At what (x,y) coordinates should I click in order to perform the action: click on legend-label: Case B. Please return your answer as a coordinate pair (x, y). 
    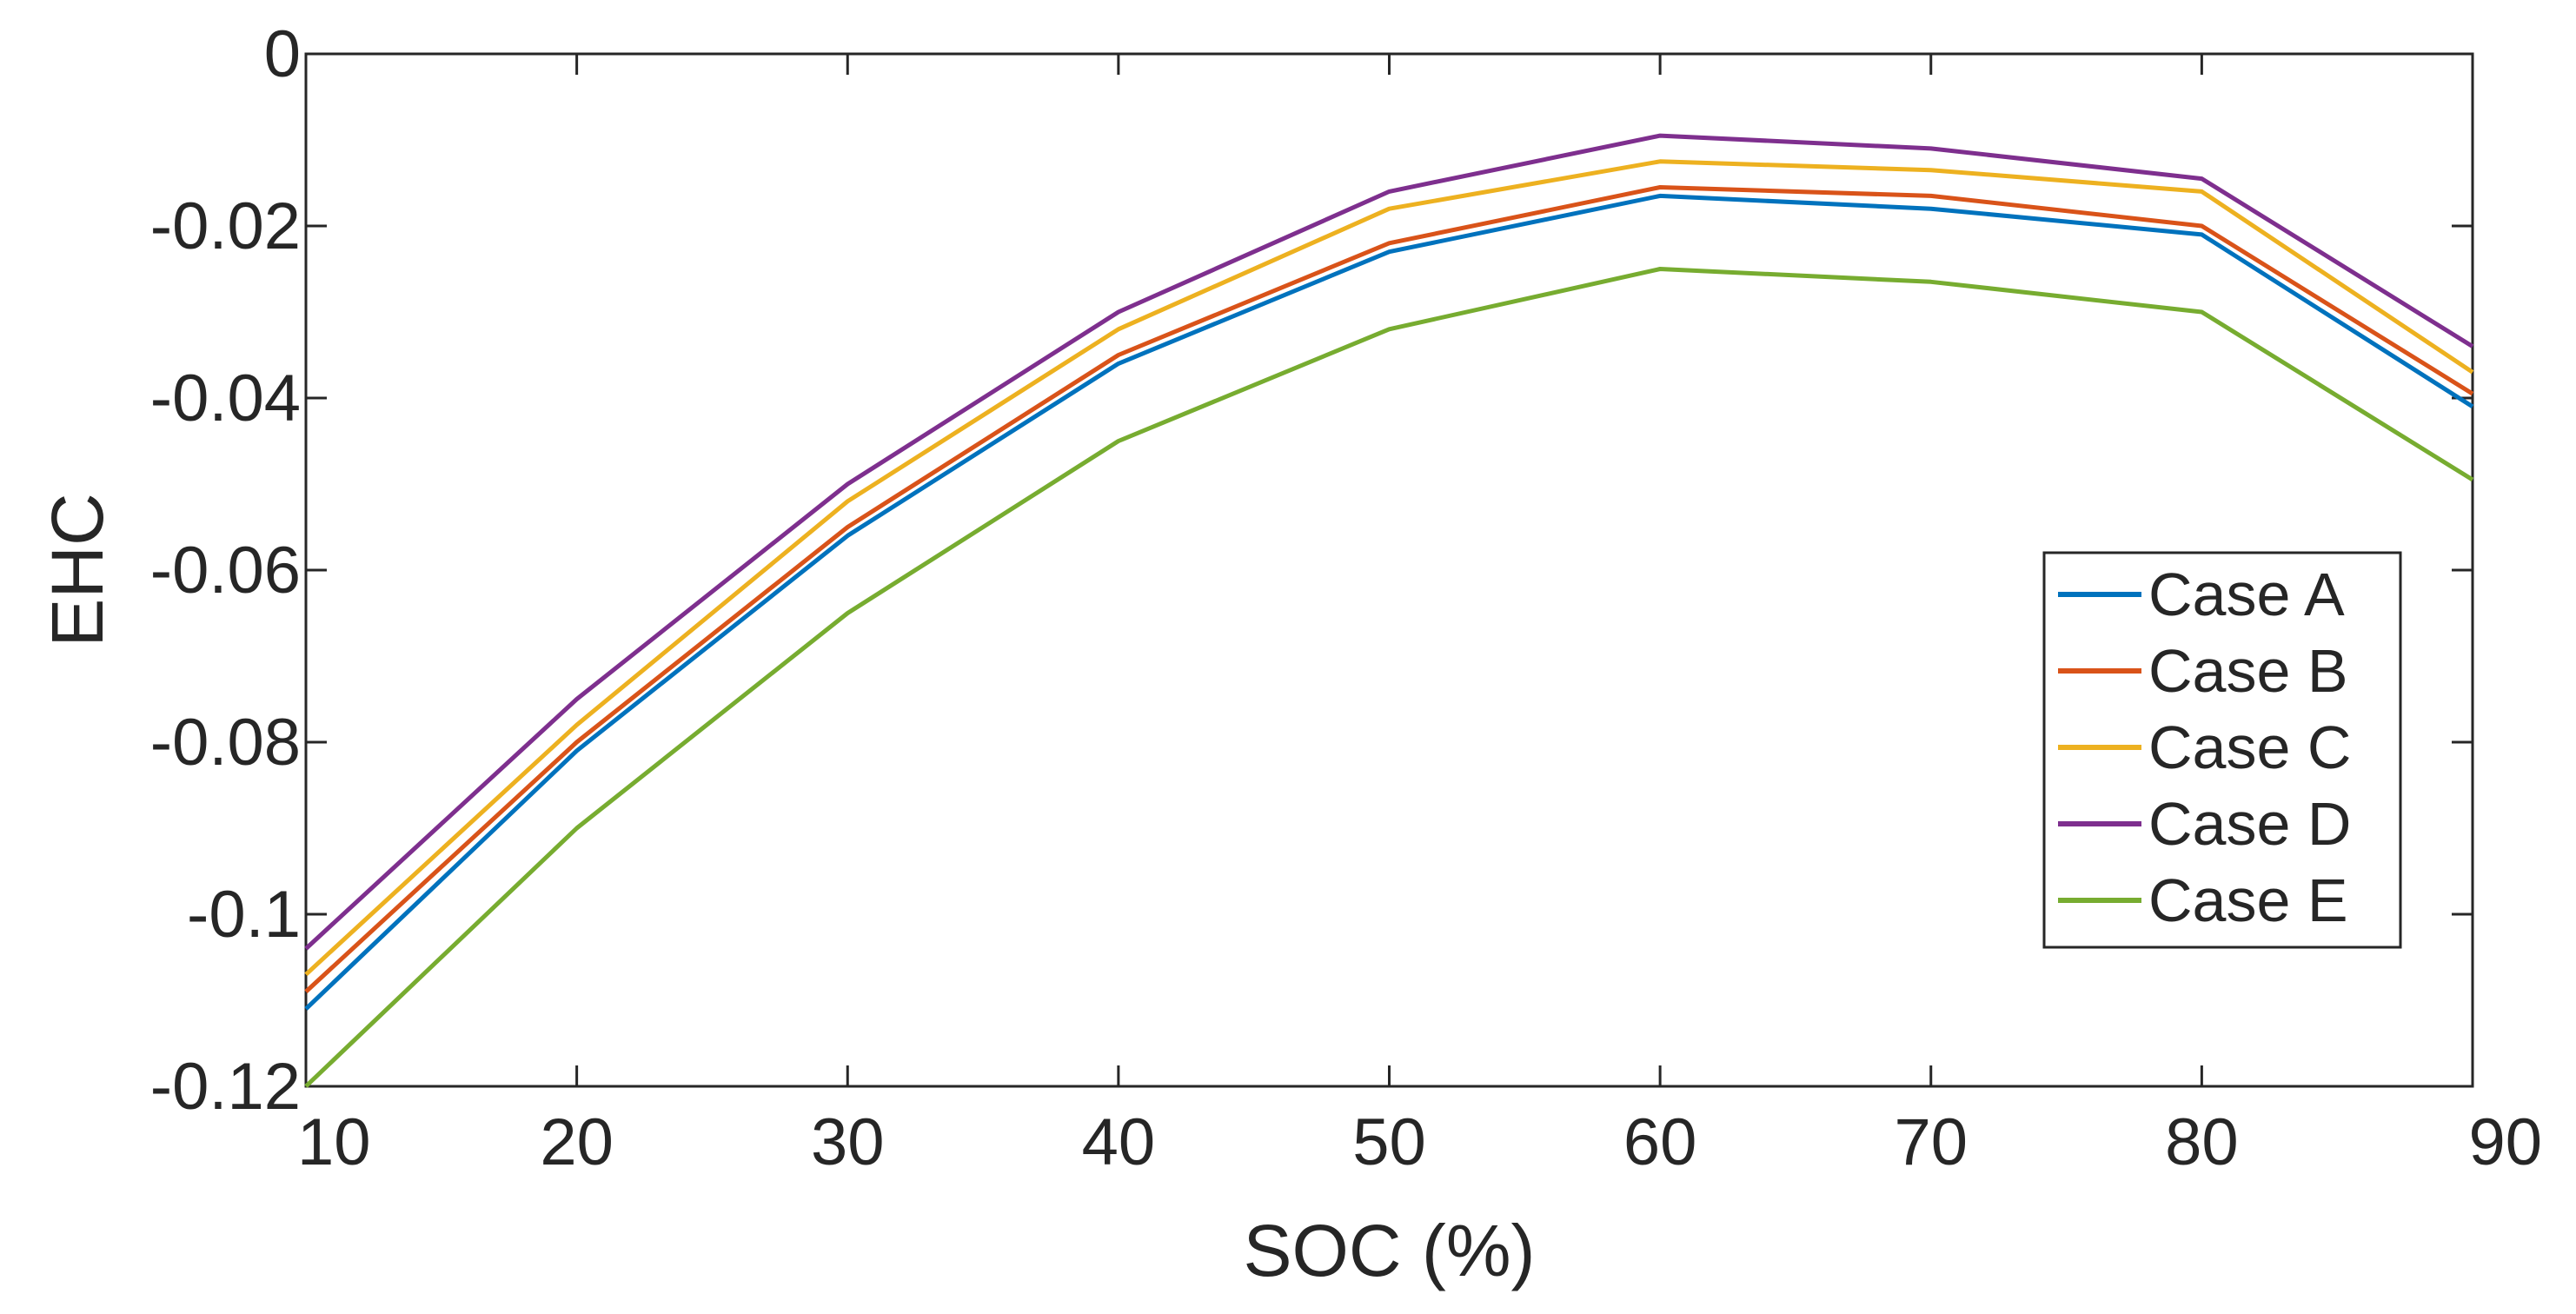
    Looking at the image, I should click on (2248, 671).